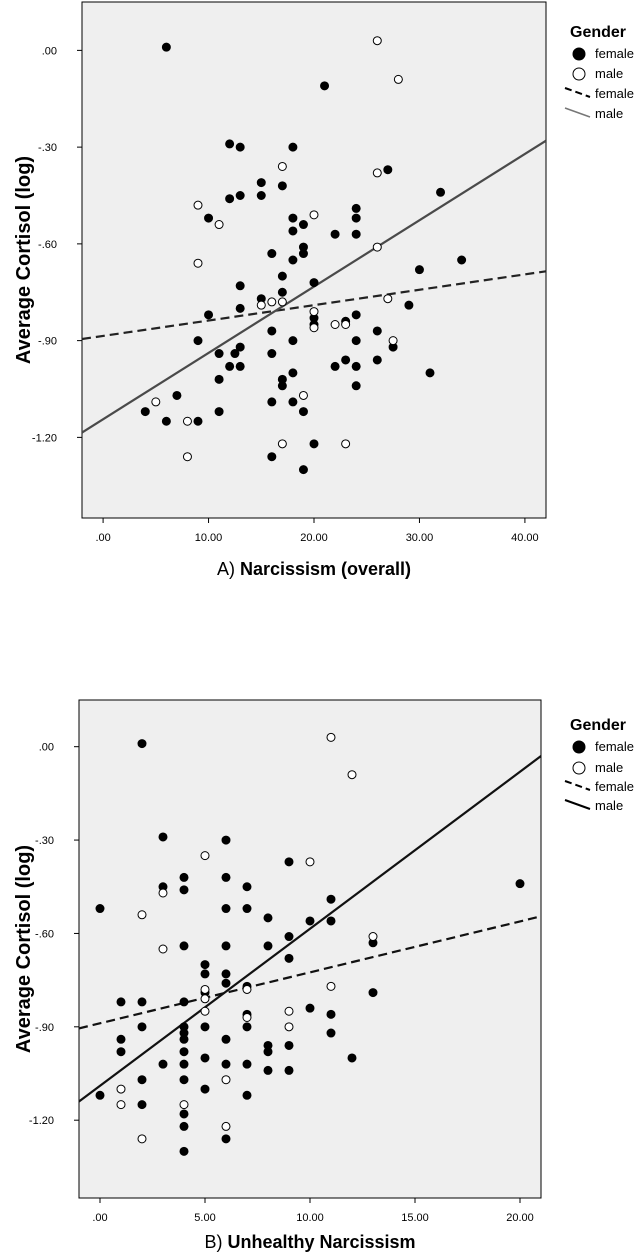 This screenshot has height=1257, width=642. Describe the element at coordinates (309, 1242) in the screenshot. I see `x-axis-label: B) Unhealthy Narcissism` at that location.